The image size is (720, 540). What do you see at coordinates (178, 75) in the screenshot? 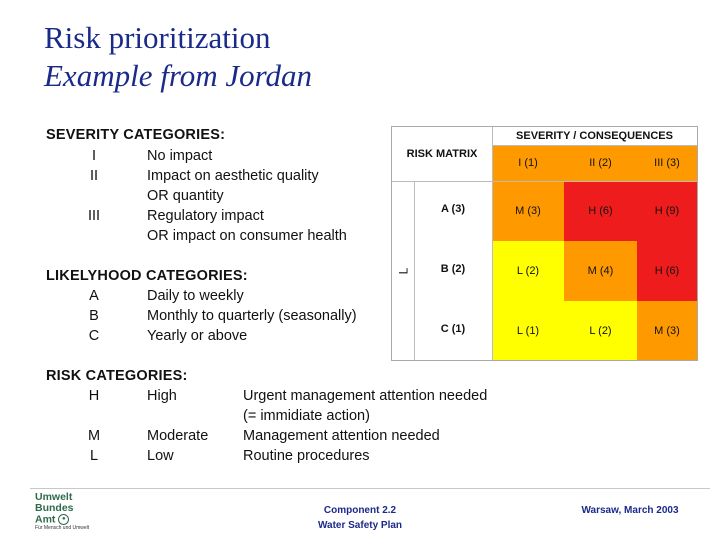
I see `slide-subtitle: Example from Jordan` at bounding box center [178, 75].